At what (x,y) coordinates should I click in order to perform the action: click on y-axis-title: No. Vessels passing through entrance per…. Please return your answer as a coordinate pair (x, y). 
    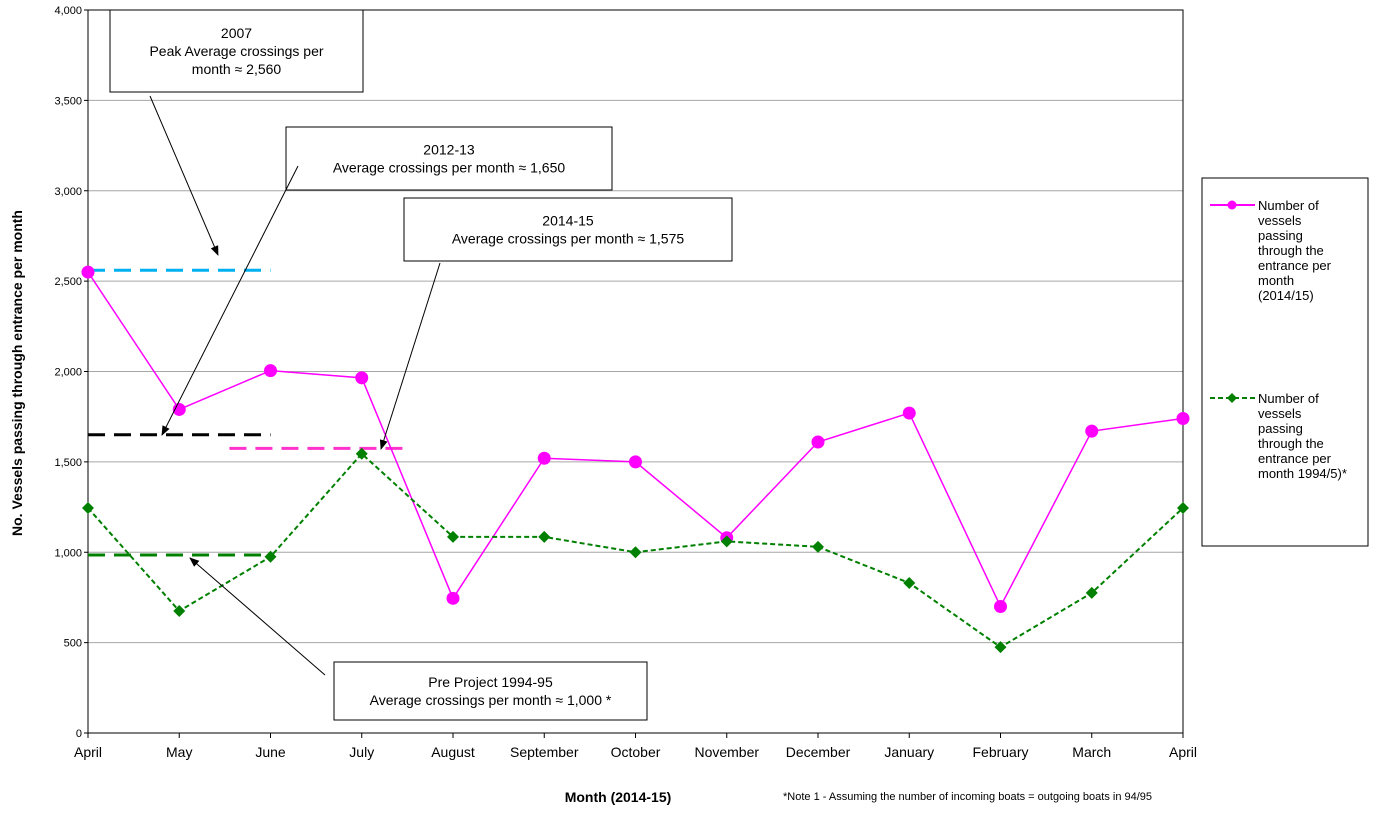
    Looking at the image, I should click on (17, 373).